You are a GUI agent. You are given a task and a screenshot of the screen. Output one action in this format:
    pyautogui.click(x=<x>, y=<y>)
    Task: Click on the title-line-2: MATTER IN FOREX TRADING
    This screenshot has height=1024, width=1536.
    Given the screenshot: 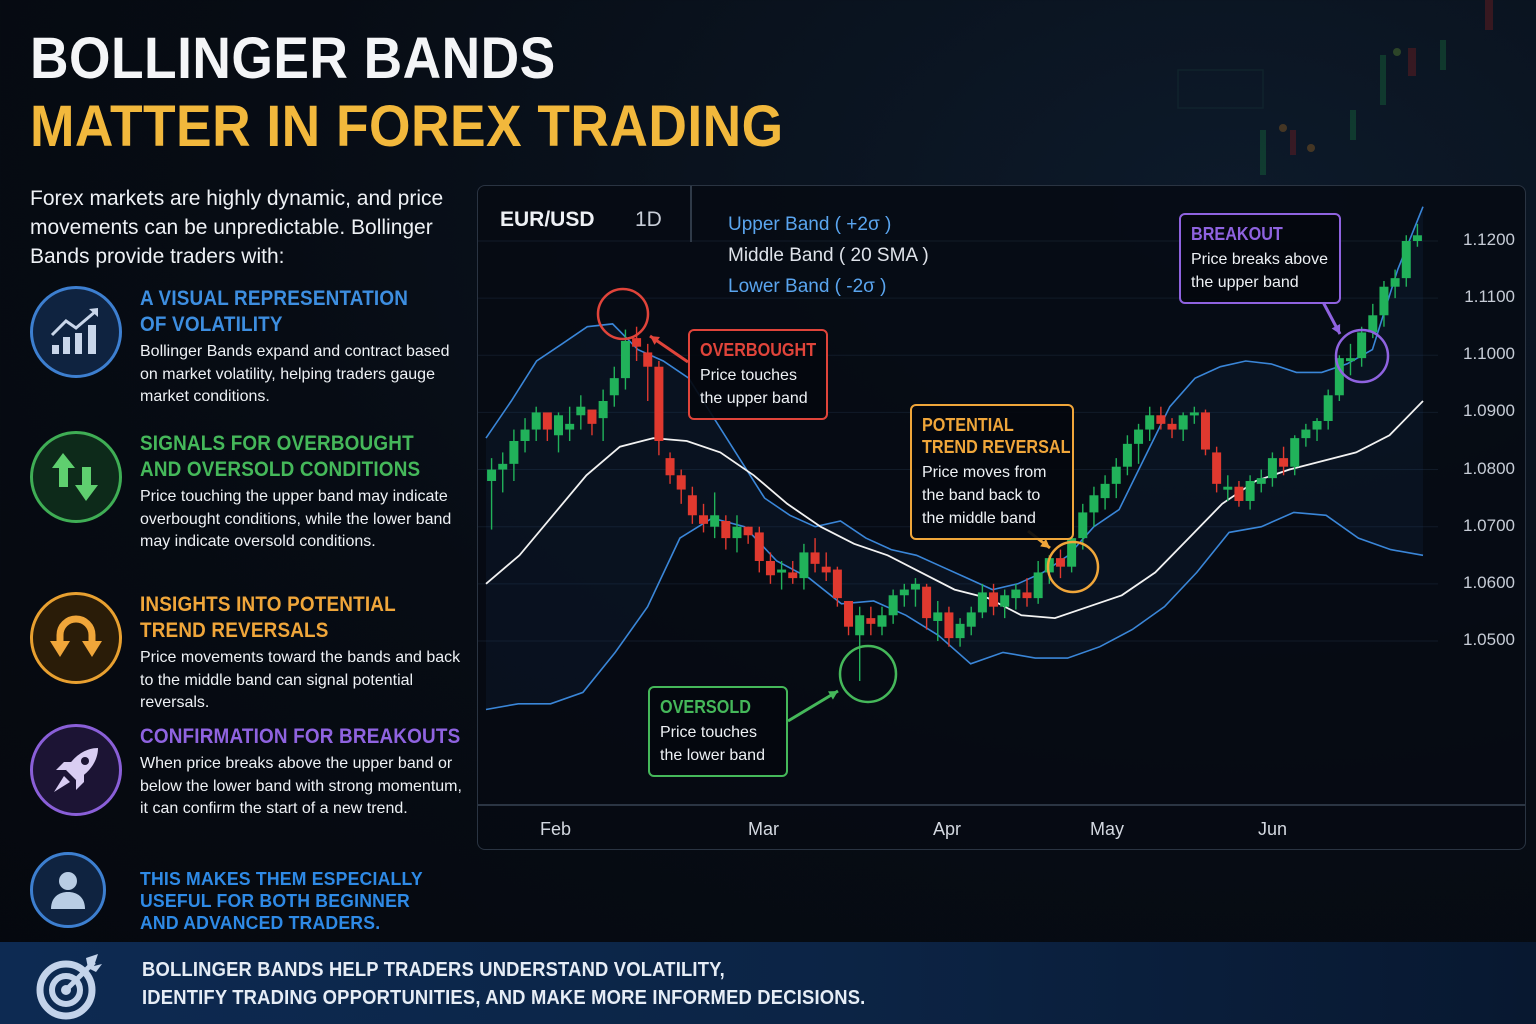 What is the action you would take?
    pyautogui.click(x=407, y=126)
    